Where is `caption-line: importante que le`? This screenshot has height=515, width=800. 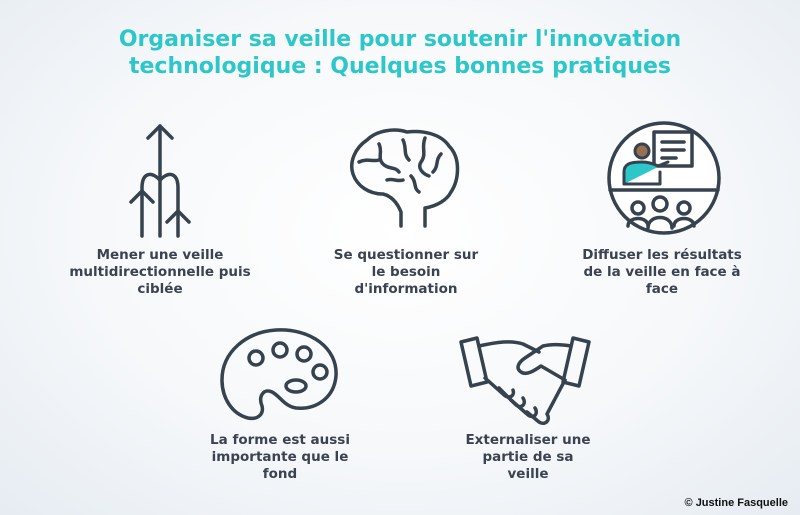 caption-line: importante que le is located at coordinates (280, 457).